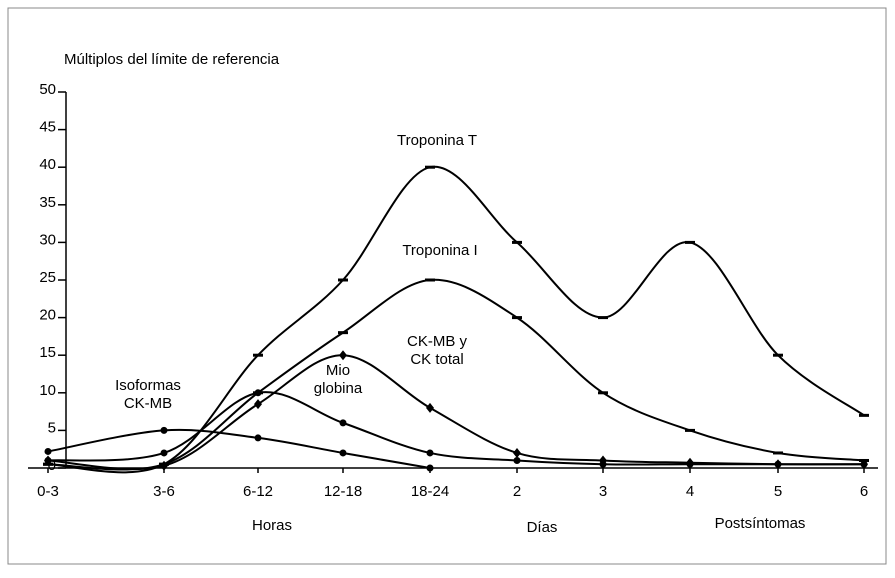 This screenshot has width=895, height=578. Describe the element at coordinates (338, 388) in the screenshot. I see `series-label: globina` at that location.